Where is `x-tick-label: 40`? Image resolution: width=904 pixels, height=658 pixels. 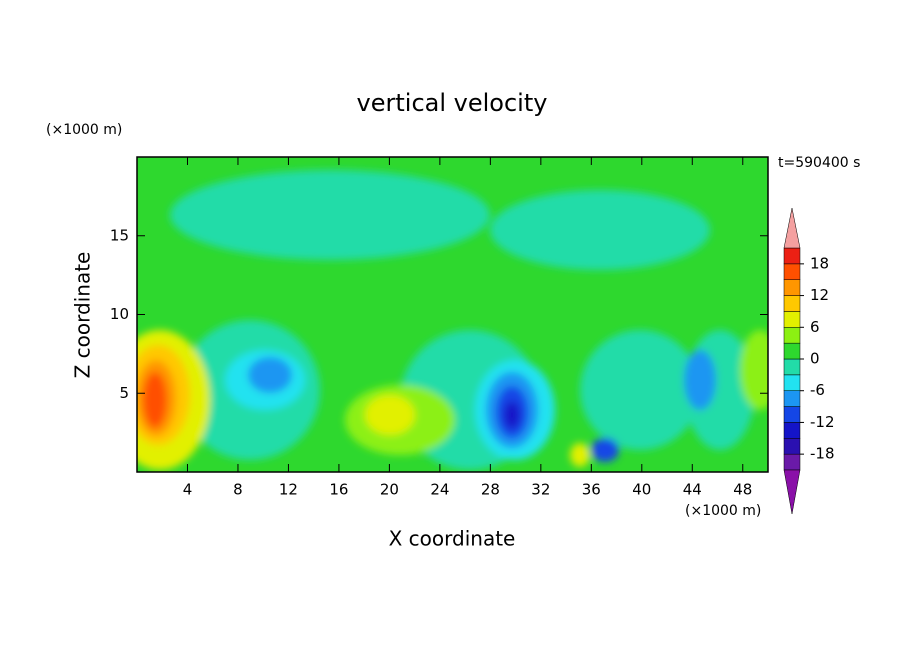
x-tick-label: 40 is located at coordinates (641, 490).